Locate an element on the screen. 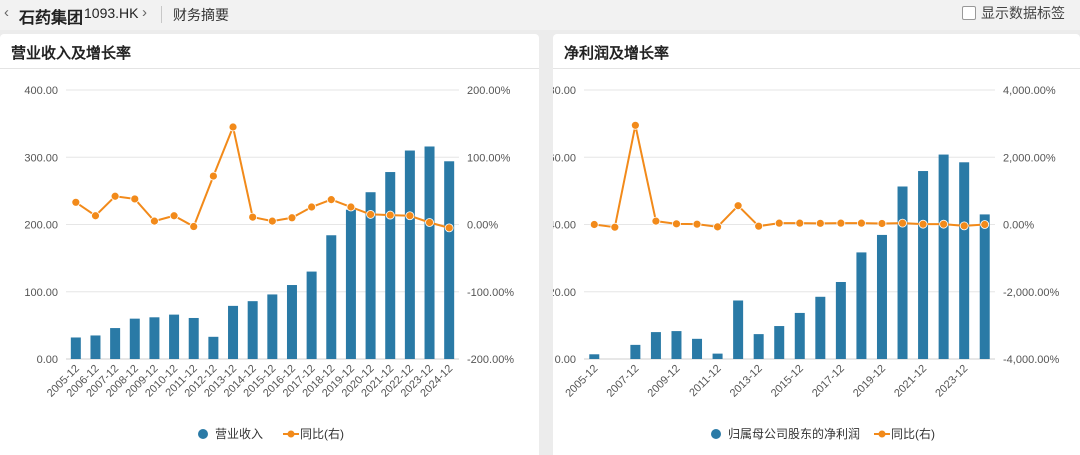 The width and height of the screenshot is (1080, 455). y-left-tick-label: 100.00 is located at coordinates (41, 293).